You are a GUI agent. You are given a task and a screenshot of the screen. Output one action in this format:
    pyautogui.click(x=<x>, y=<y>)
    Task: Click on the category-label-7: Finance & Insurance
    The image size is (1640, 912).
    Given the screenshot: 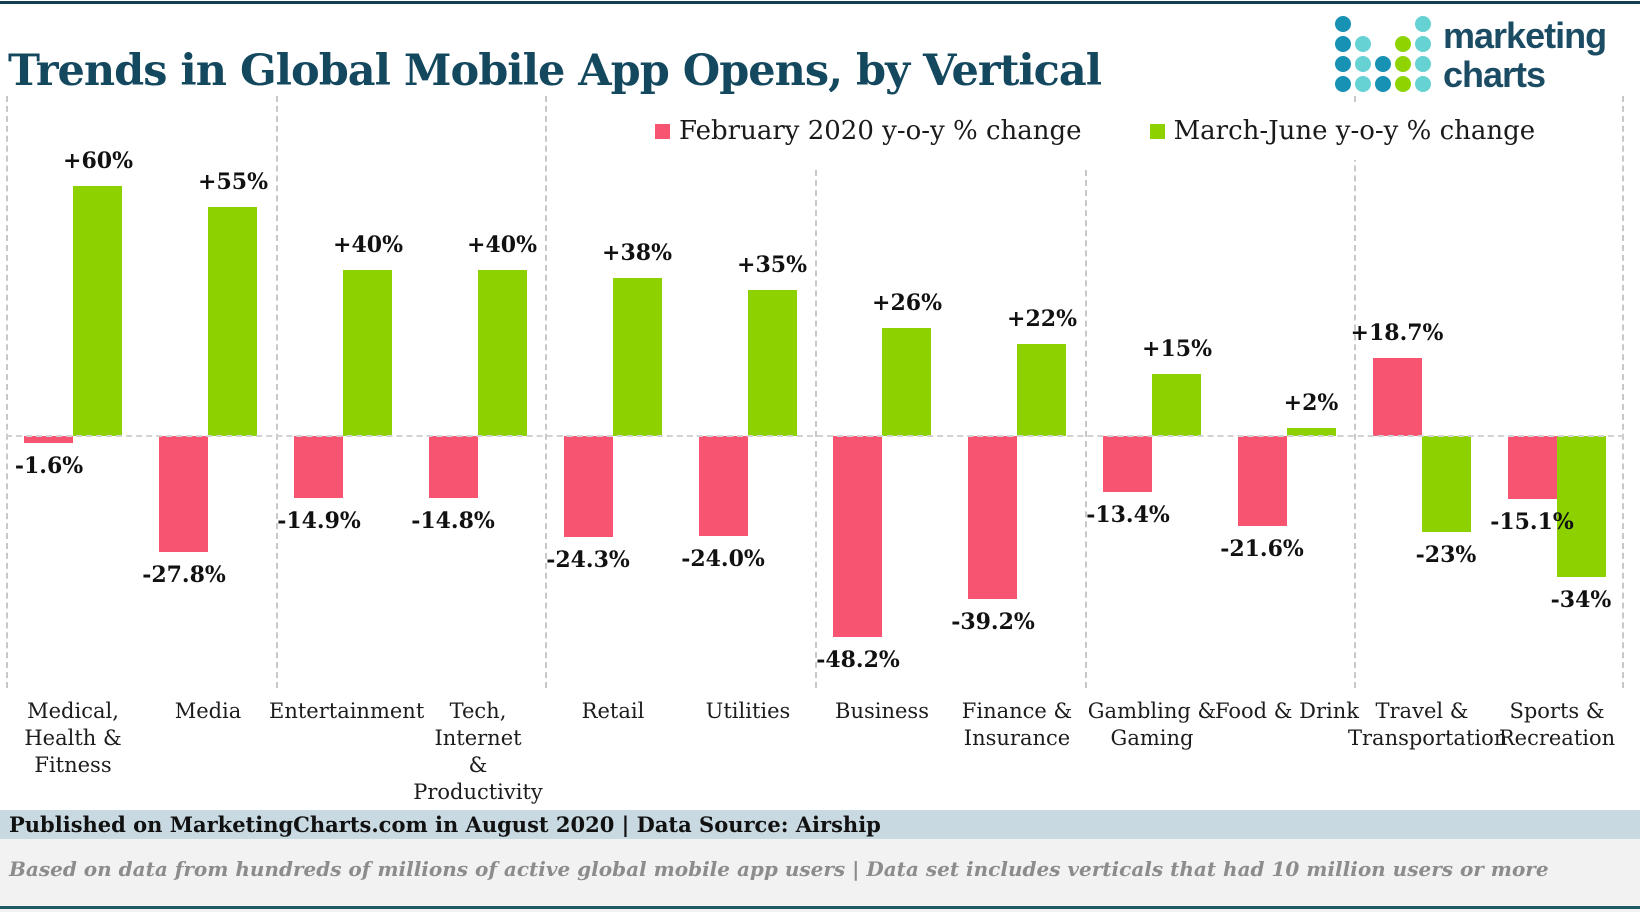 What is the action you would take?
    pyautogui.click(x=1017, y=724)
    